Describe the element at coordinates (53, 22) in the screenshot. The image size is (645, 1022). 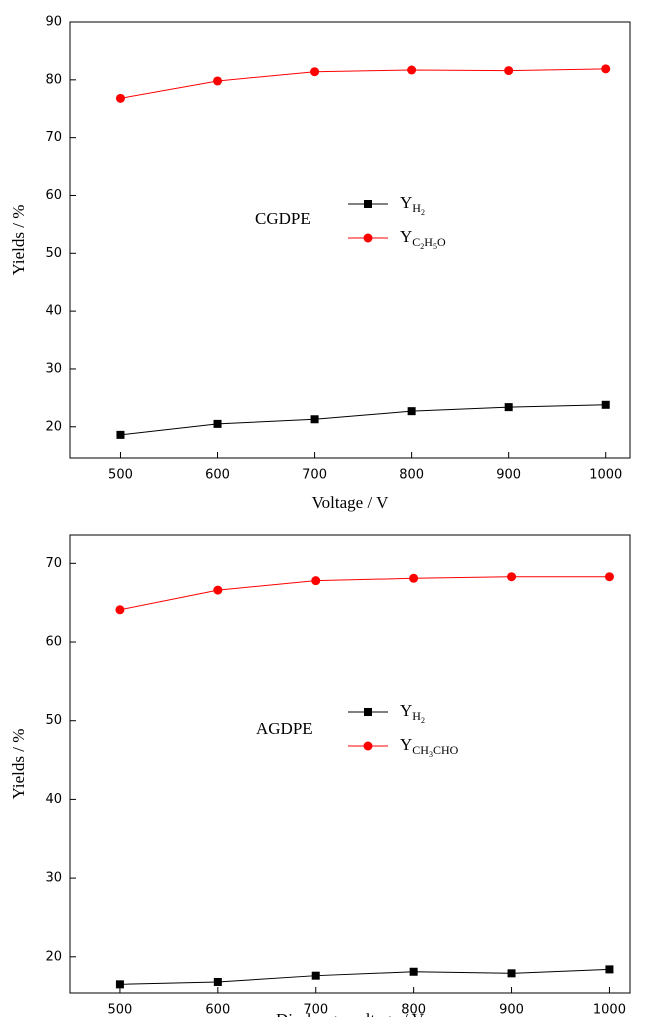
I see `y-tick-label: 90` at that location.